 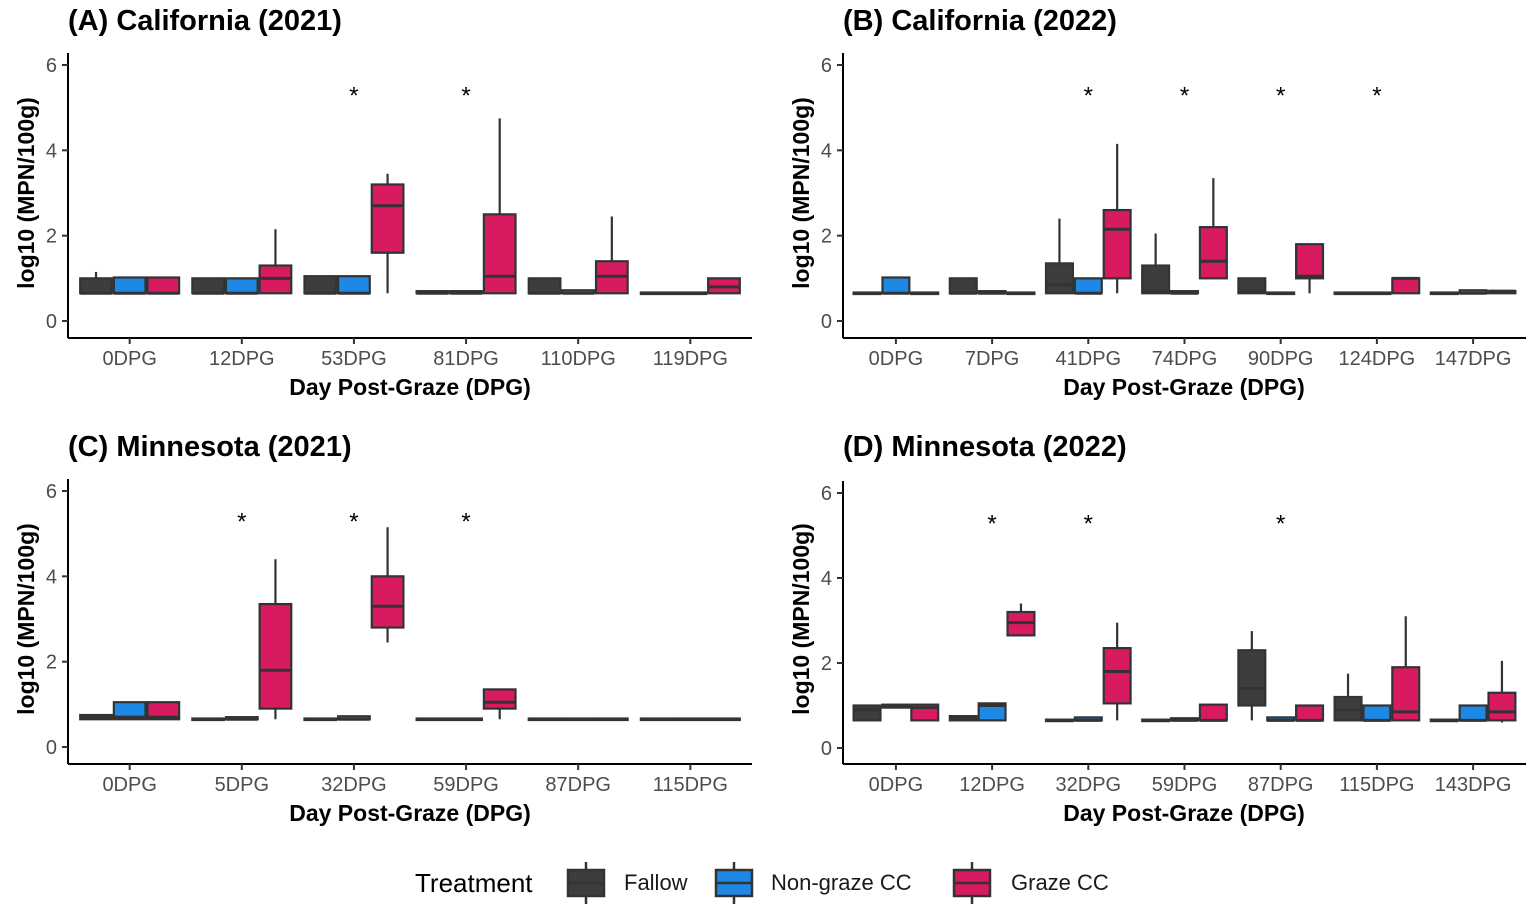 I want to click on x-tick-label: 115DPG, so click(x=1376, y=785).